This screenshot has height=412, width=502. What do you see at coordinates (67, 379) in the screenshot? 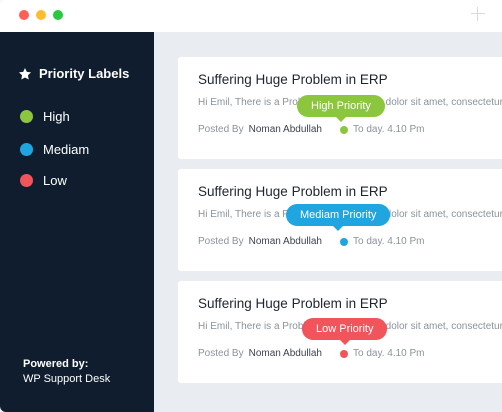
I see `brand-name: WP Support Desk` at bounding box center [67, 379].